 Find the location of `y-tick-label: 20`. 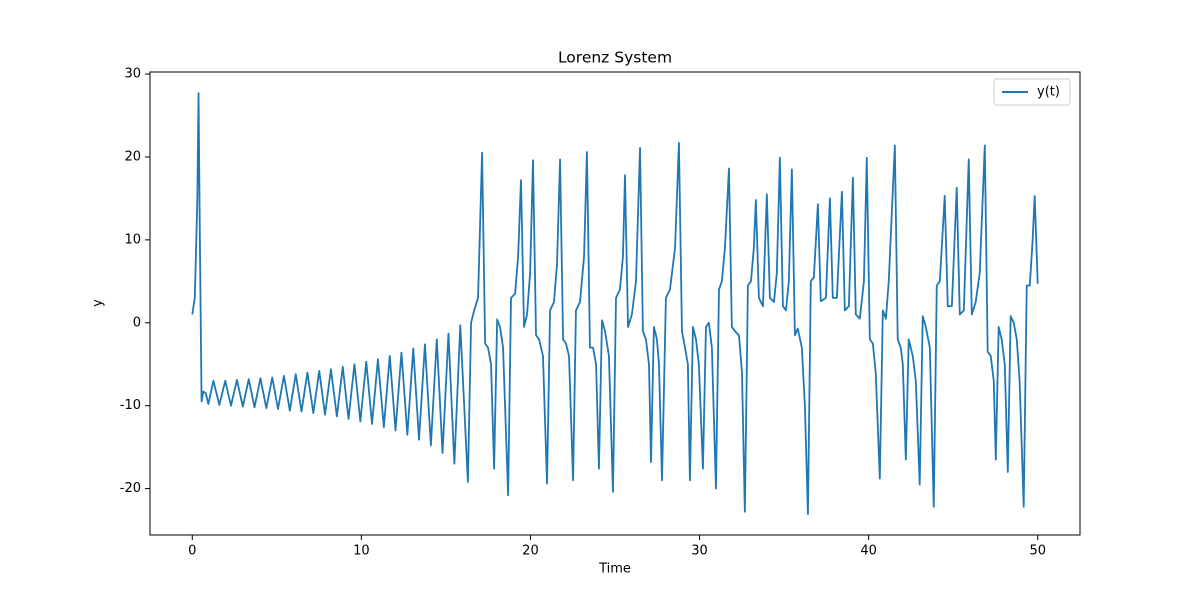

y-tick-label: 20 is located at coordinates (132, 156).